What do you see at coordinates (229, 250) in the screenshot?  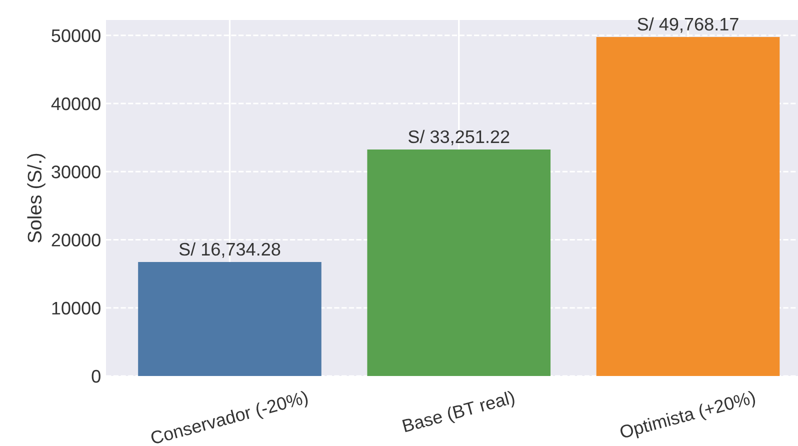 I see `data-label: S/ 16,734.28` at bounding box center [229, 250].